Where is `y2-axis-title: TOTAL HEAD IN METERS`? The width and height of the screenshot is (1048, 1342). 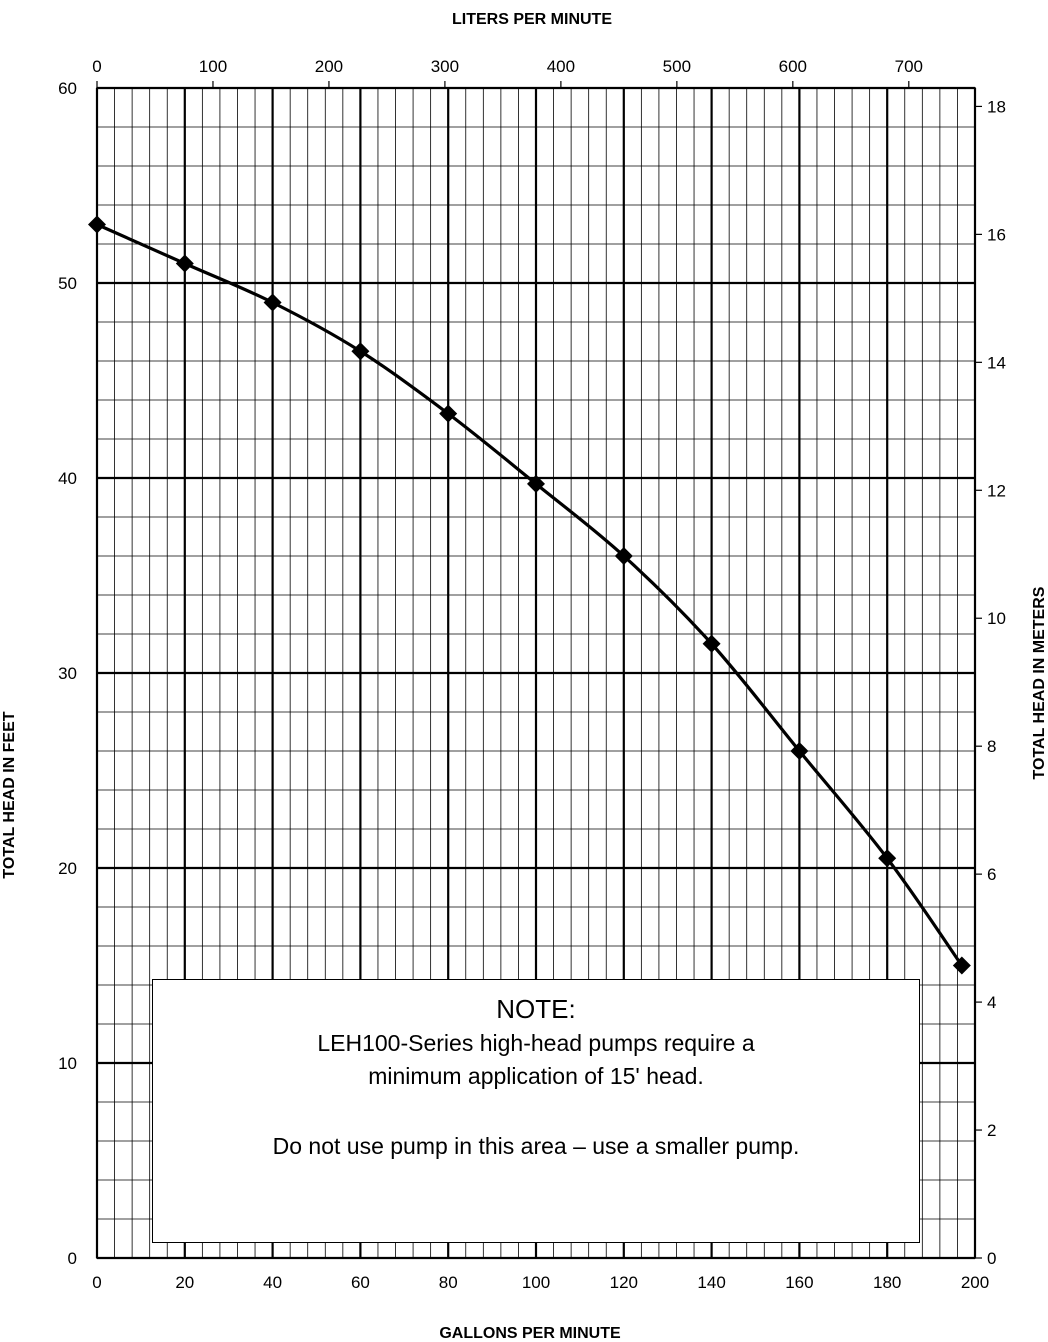
y2-axis-title: TOTAL HEAD IN METERS is located at coordinates (1039, 682).